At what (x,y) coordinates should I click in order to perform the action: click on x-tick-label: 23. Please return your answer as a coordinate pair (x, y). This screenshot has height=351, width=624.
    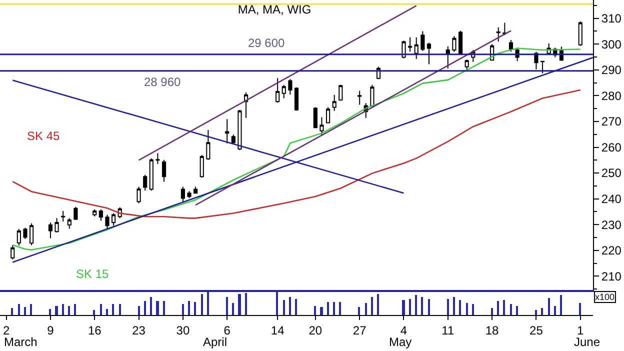
    Looking at the image, I should click on (139, 330).